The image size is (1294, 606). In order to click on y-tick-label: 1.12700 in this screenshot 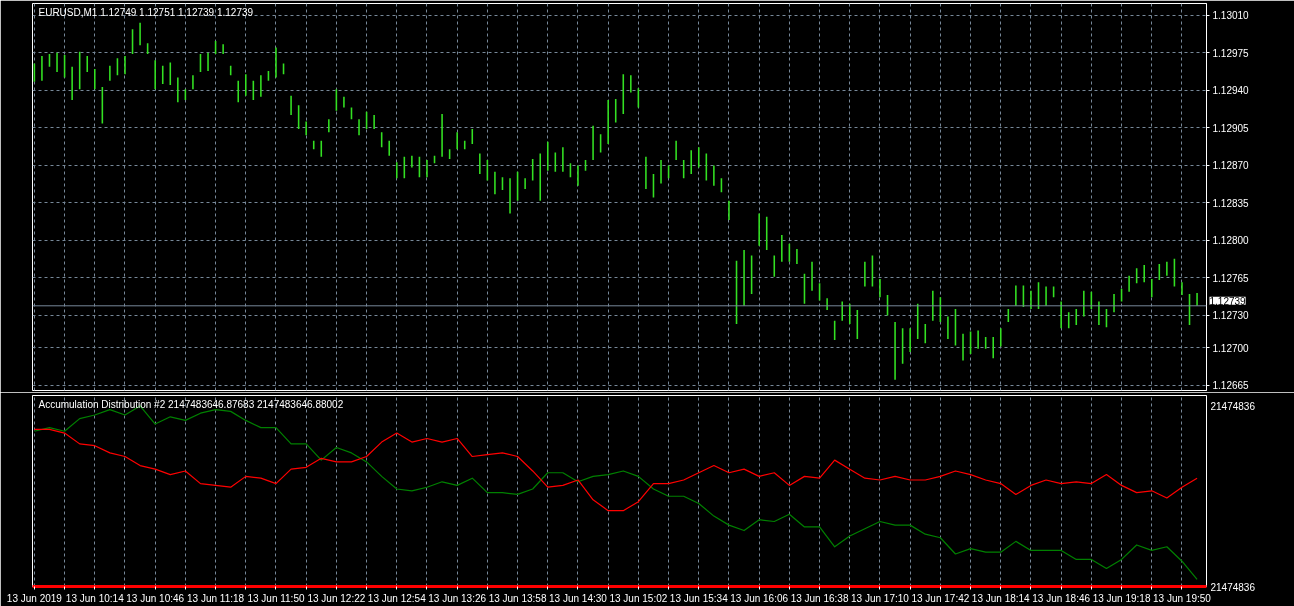, I will do `click(1231, 348)`.